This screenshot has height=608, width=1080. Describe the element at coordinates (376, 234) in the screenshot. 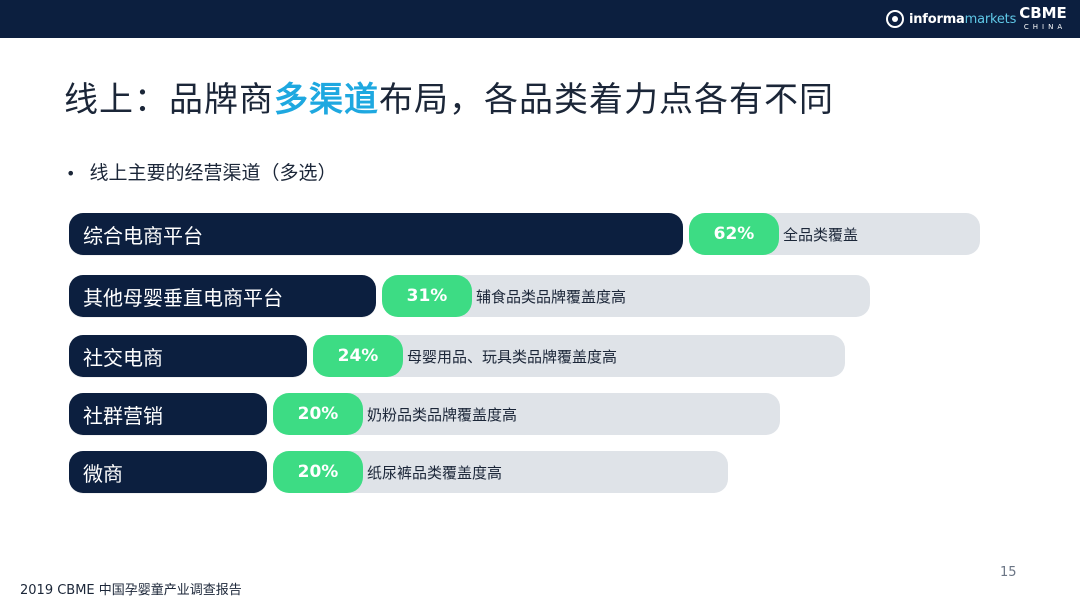

I see `channel-bar: 综合电商平台` at that location.